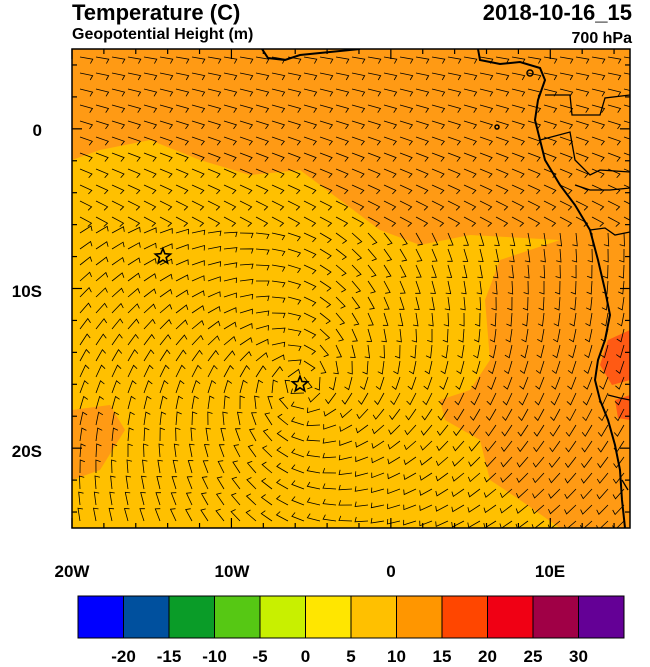 This screenshot has height=667, width=650. Describe the element at coordinates (487, 656) in the screenshot. I see `colorbar-label: 20` at that location.